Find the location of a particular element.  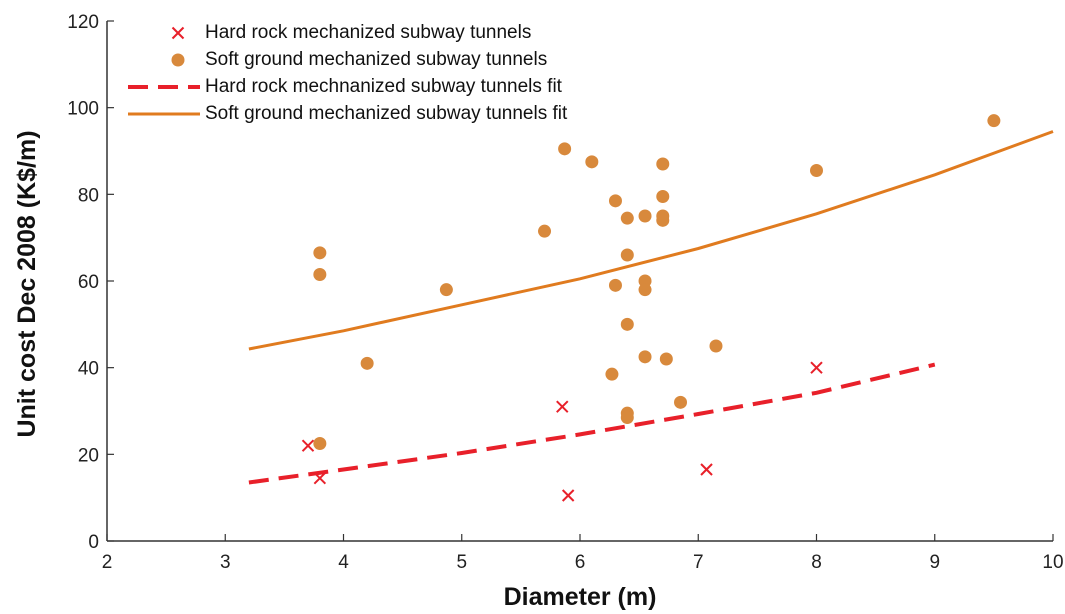

legend-circle-glyph is located at coordinates (178, 60).